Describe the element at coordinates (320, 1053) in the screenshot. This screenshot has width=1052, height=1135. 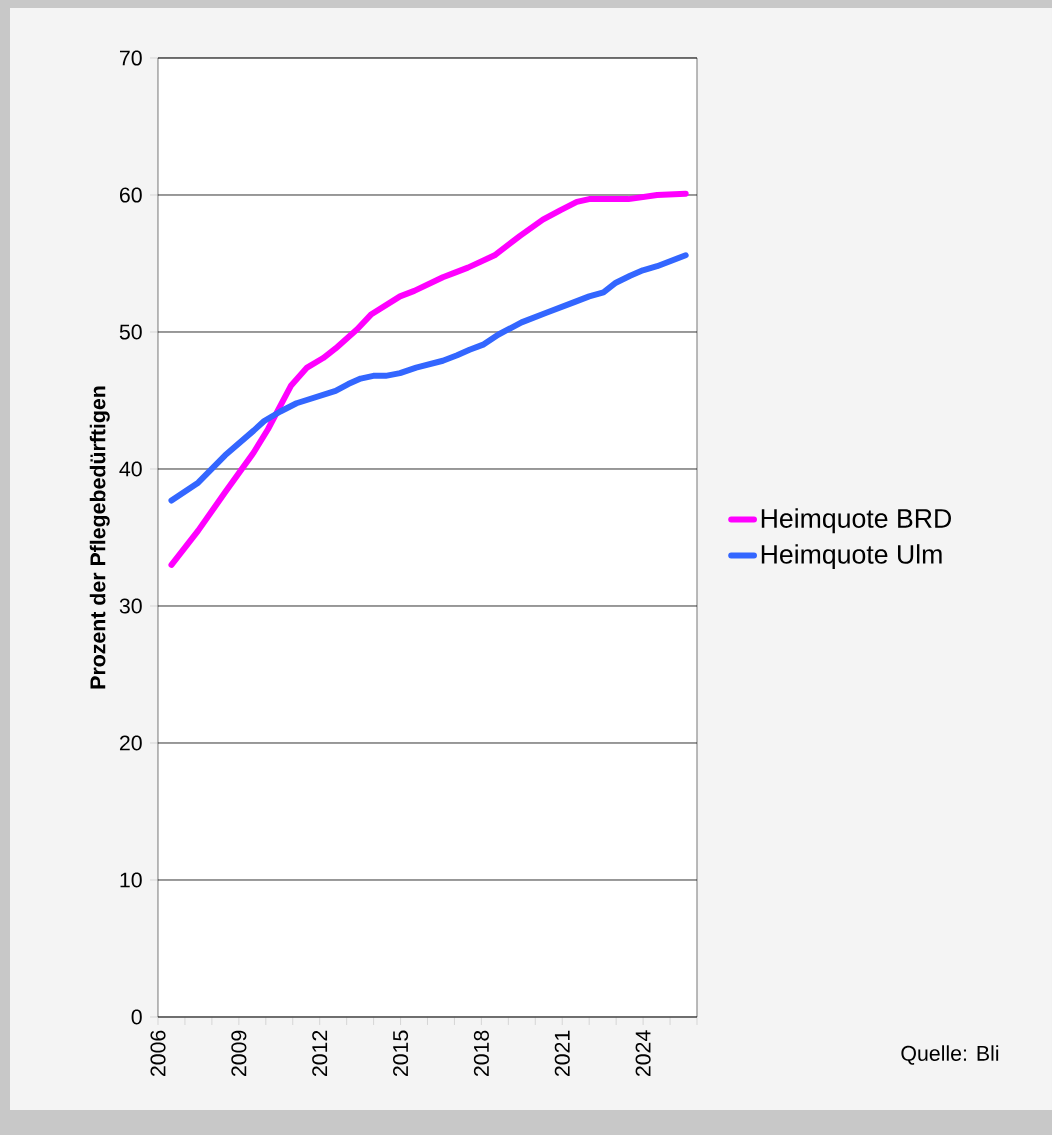
I see `x-tick-label: 2012` at that location.